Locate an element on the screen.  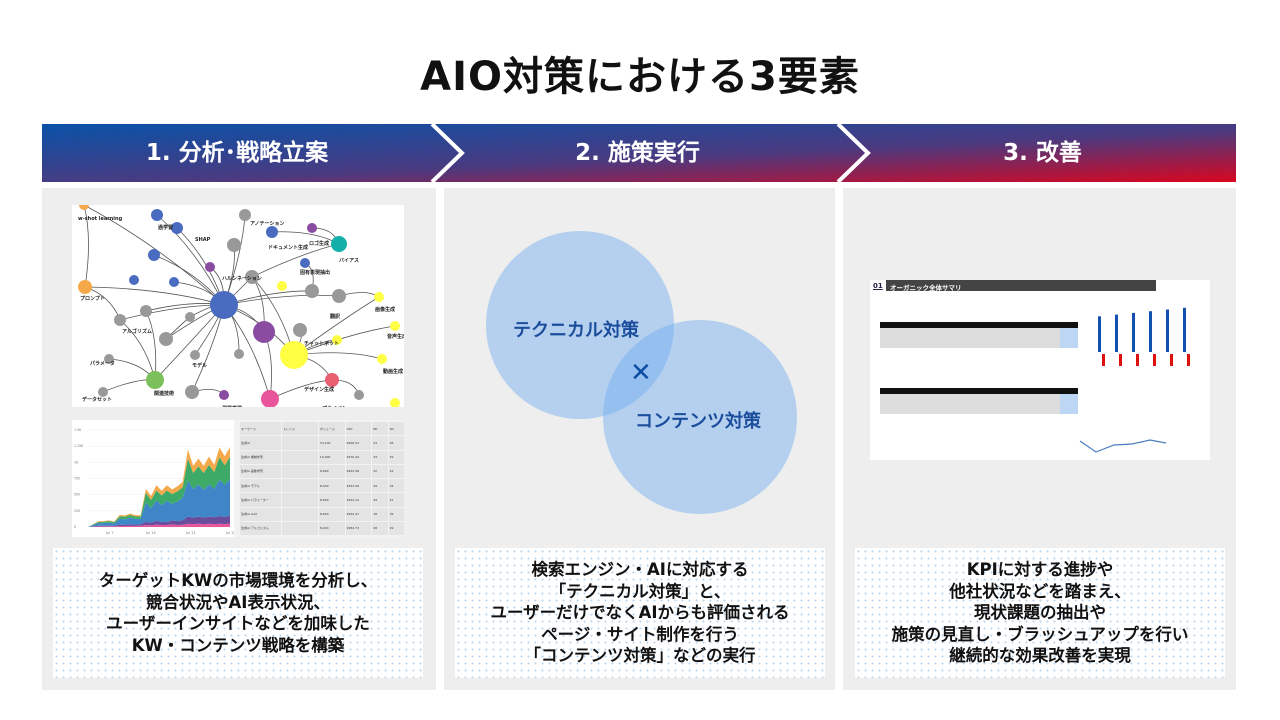
step-1-label: 1. 分析･戦略立案 is located at coordinates (237, 153).